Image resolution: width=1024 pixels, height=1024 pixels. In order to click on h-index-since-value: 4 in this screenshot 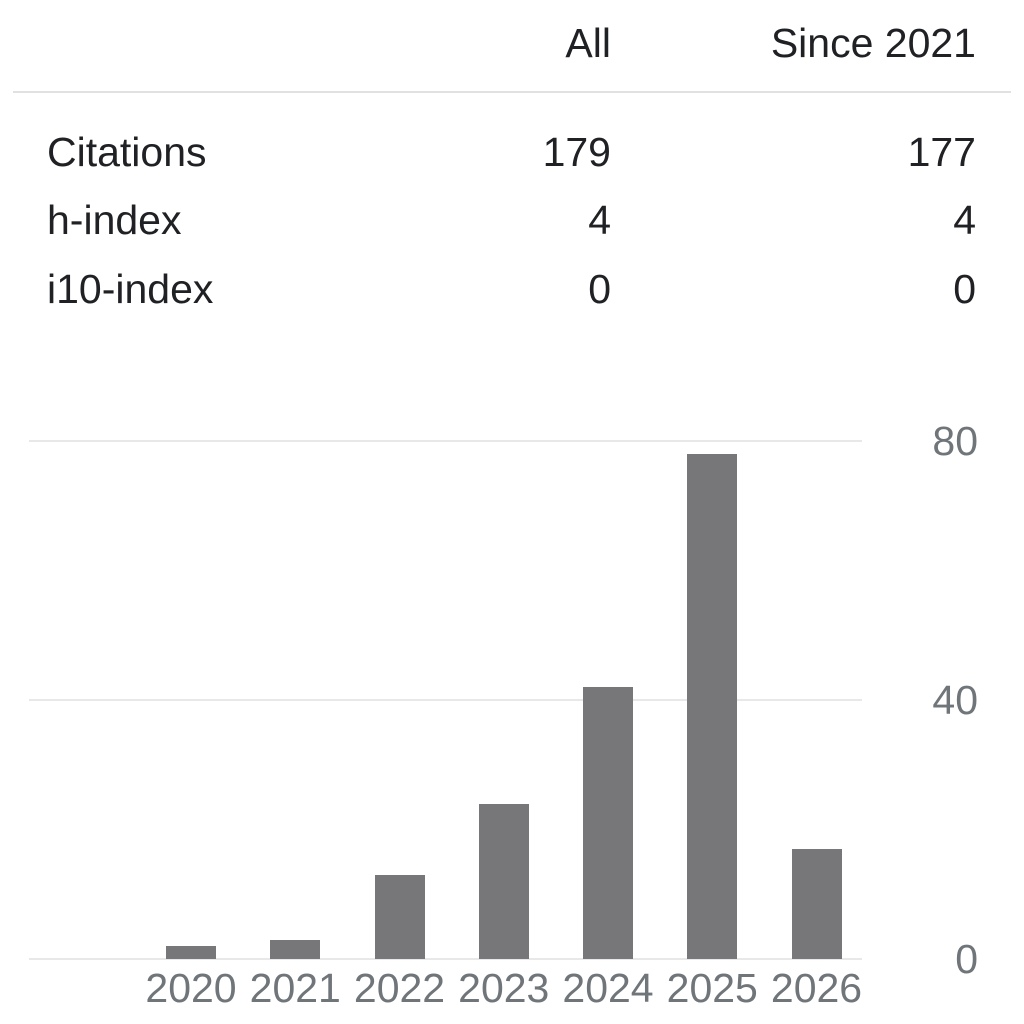, I will do `click(964, 220)`.